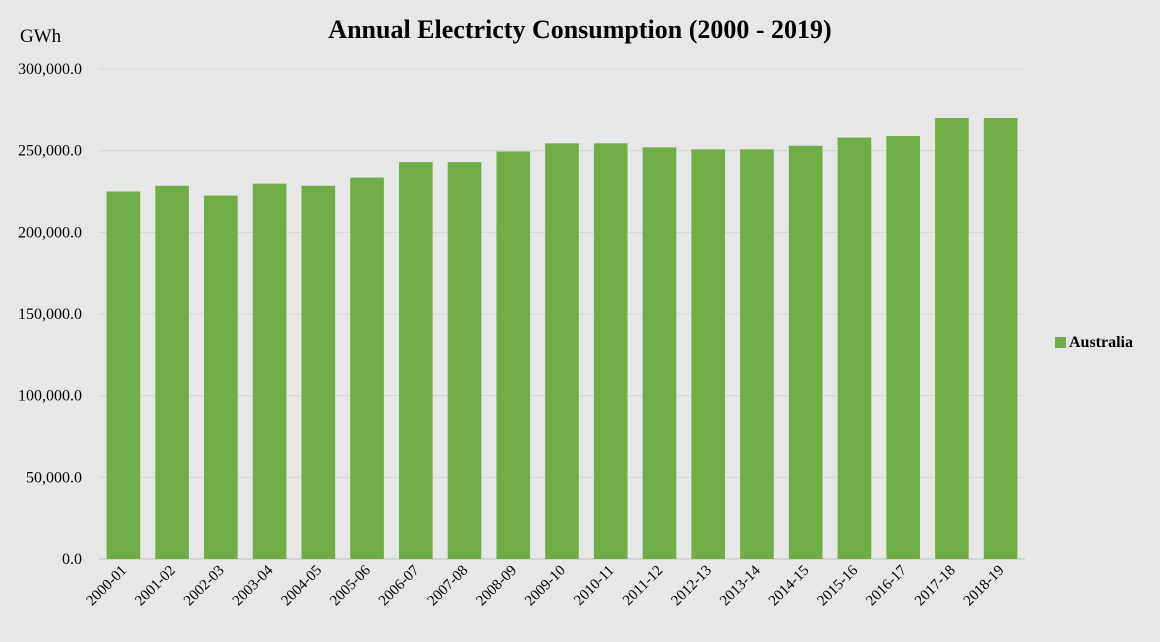  What do you see at coordinates (691, 586) in the screenshot?
I see `x-tick-label: 2012-13` at bounding box center [691, 586].